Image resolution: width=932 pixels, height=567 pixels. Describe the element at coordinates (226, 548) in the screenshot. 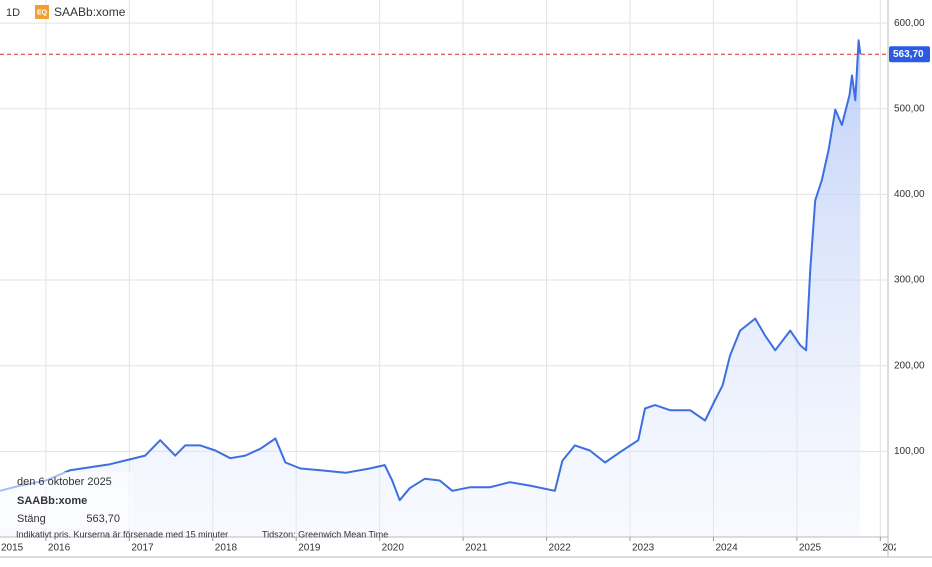

I see `x-tick-label: 2018` at that location.